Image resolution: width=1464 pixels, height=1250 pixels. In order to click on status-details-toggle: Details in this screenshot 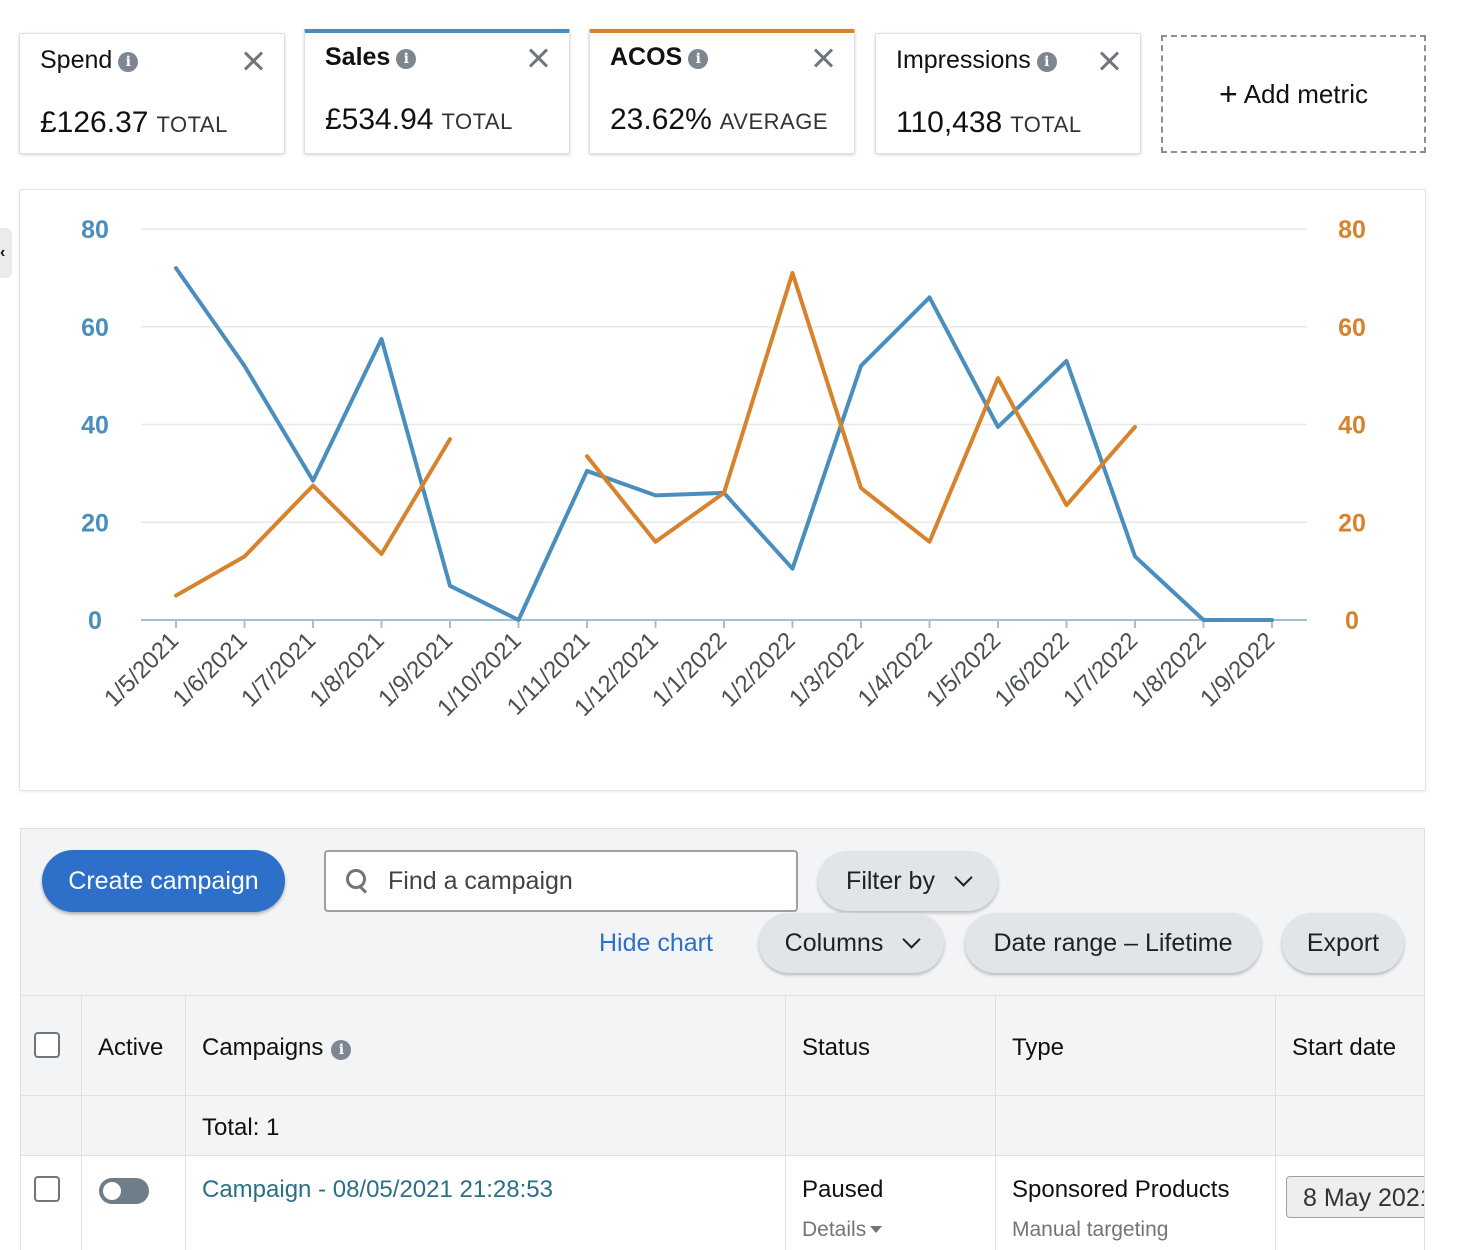, I will do `click(842, 1230)`.